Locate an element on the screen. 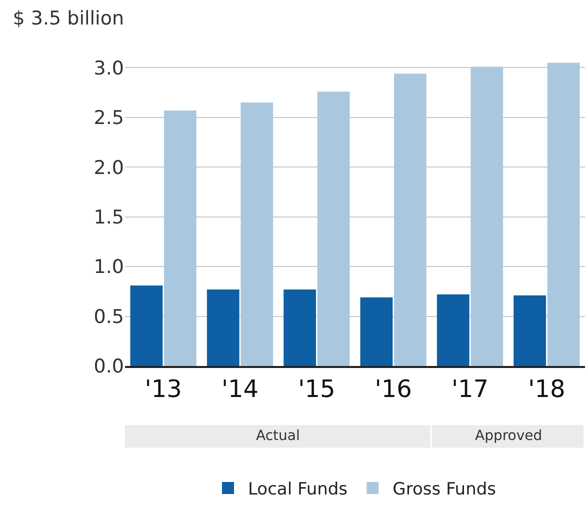  x-tick-label: '15 is located at coordinates (317, 388).